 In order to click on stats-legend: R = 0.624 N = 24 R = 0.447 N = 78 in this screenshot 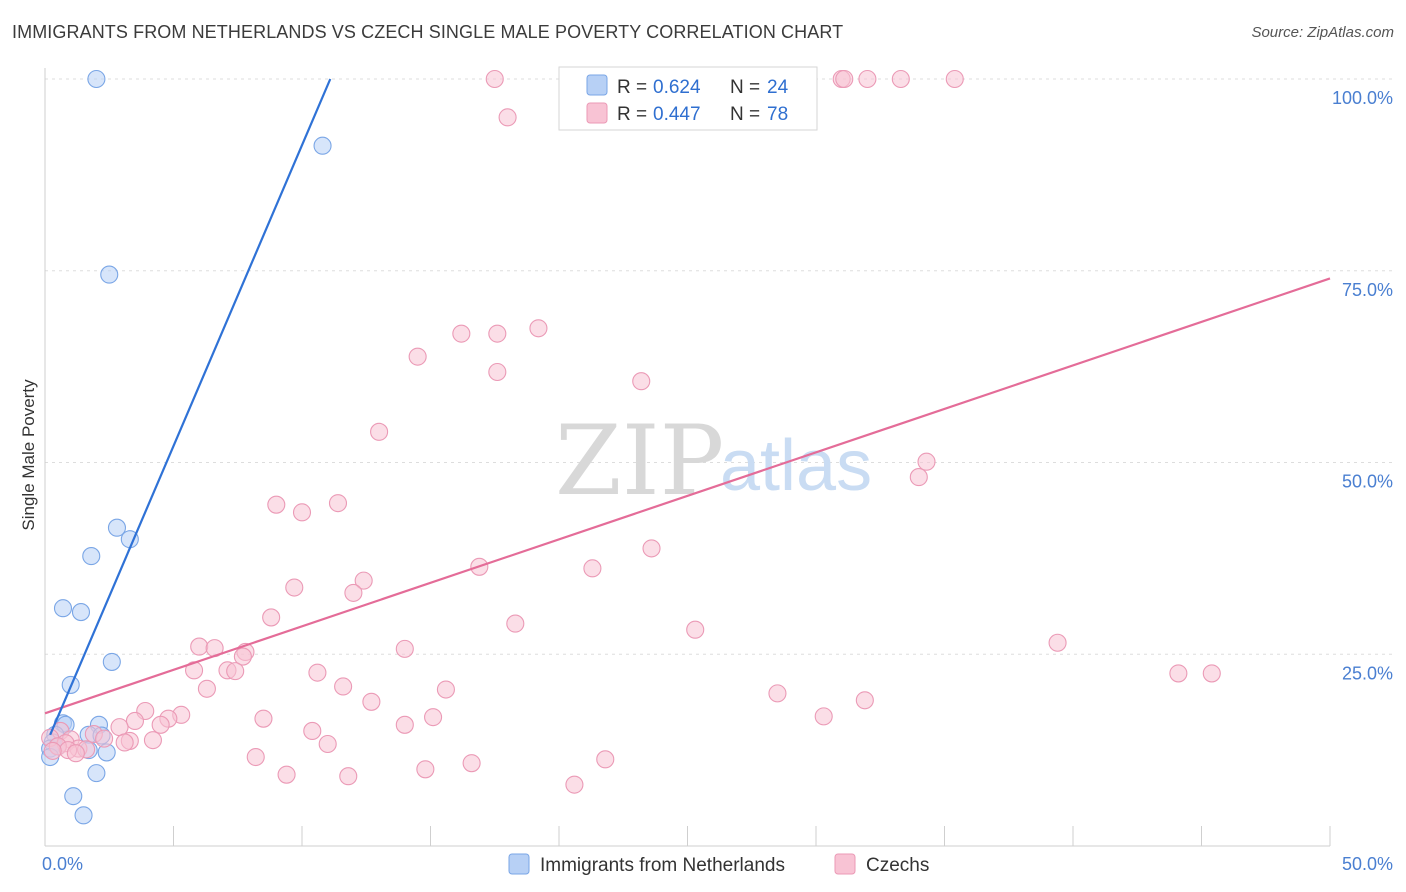, I will do `click(688, 98)`.